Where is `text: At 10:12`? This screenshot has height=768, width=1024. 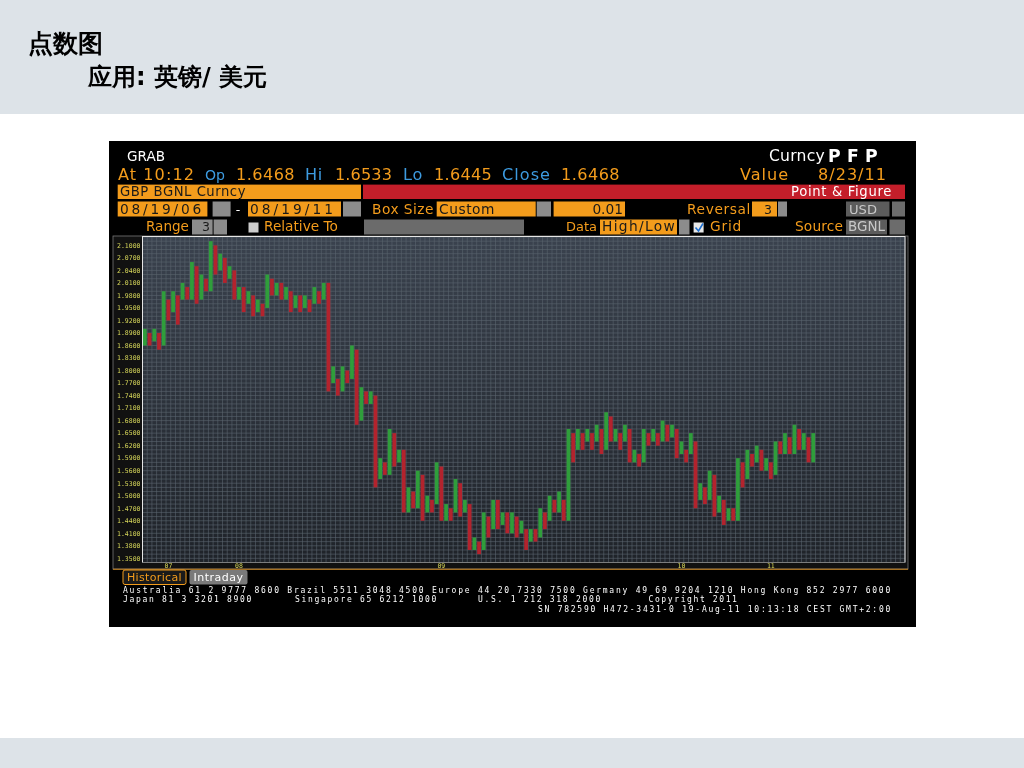 text: At 10:12 is located at coordinates (156, 174).